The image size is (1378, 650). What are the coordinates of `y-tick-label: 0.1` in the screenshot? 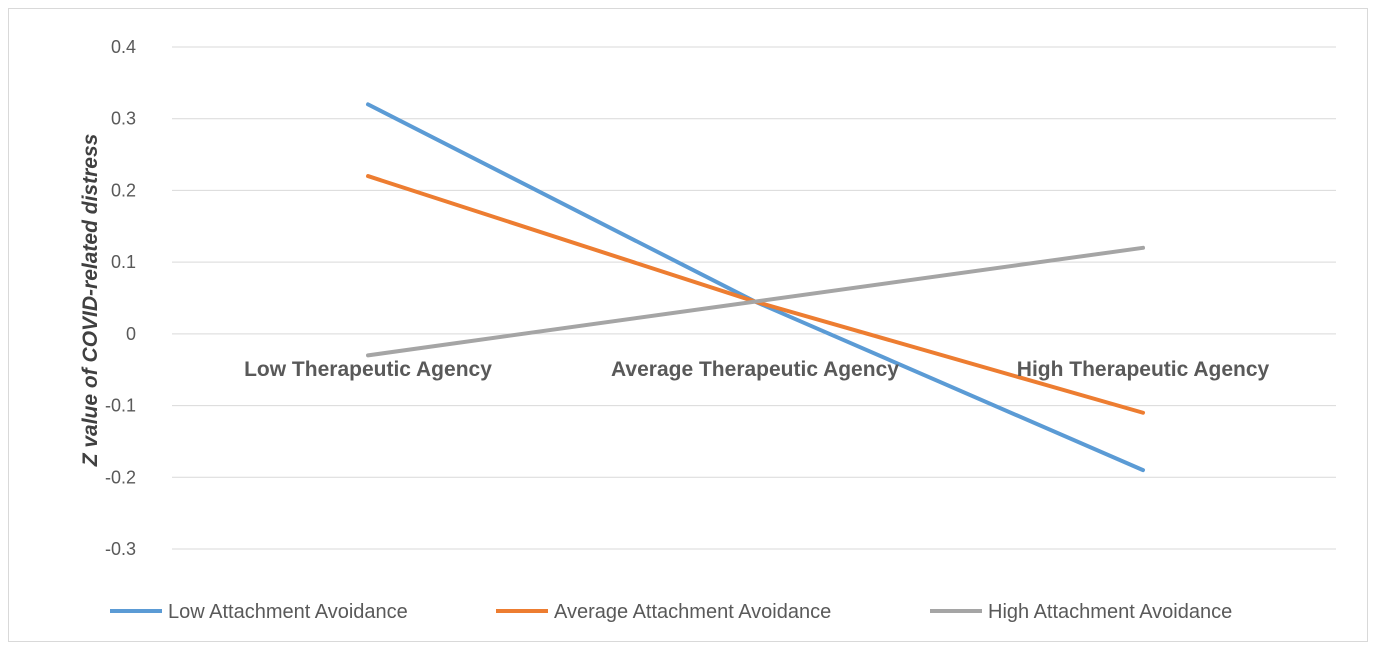 It's located at (123, 262).